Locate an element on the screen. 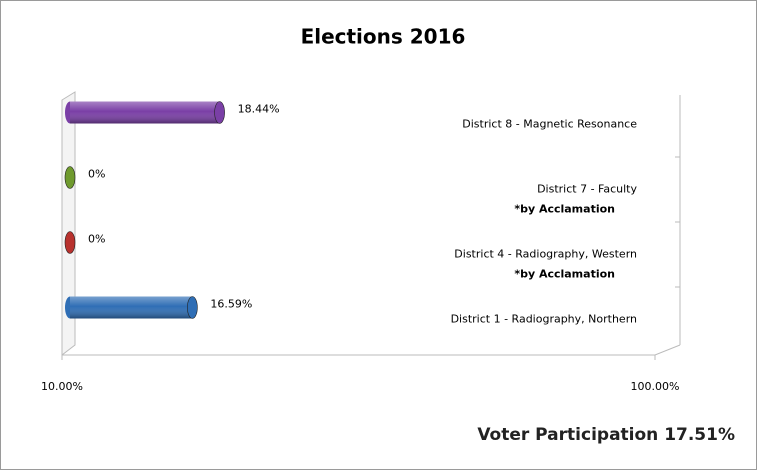 The width and height of the screenshot is (757, 470). category-label: District 4 - Radiography, Western is located at coordinates (545, 254).